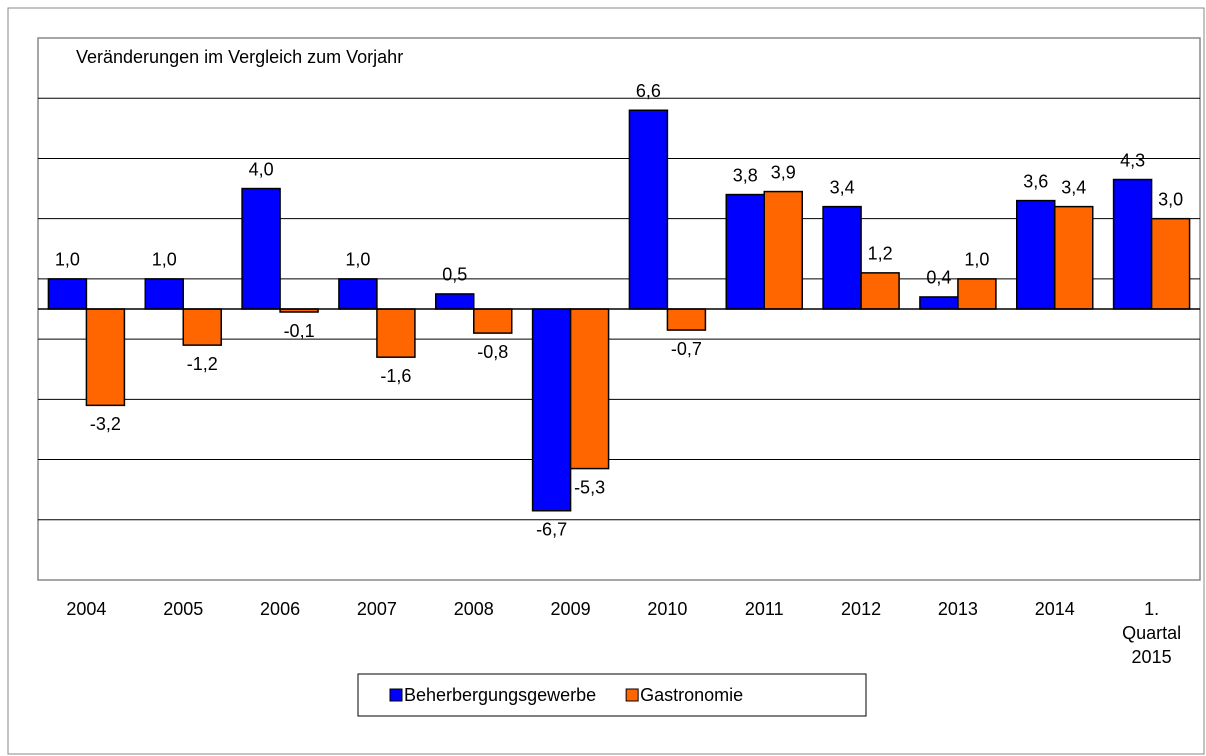  Describe the element at coordinates (958, 609) in the screenshot. I see `x-tick-label: 2013` at that location.